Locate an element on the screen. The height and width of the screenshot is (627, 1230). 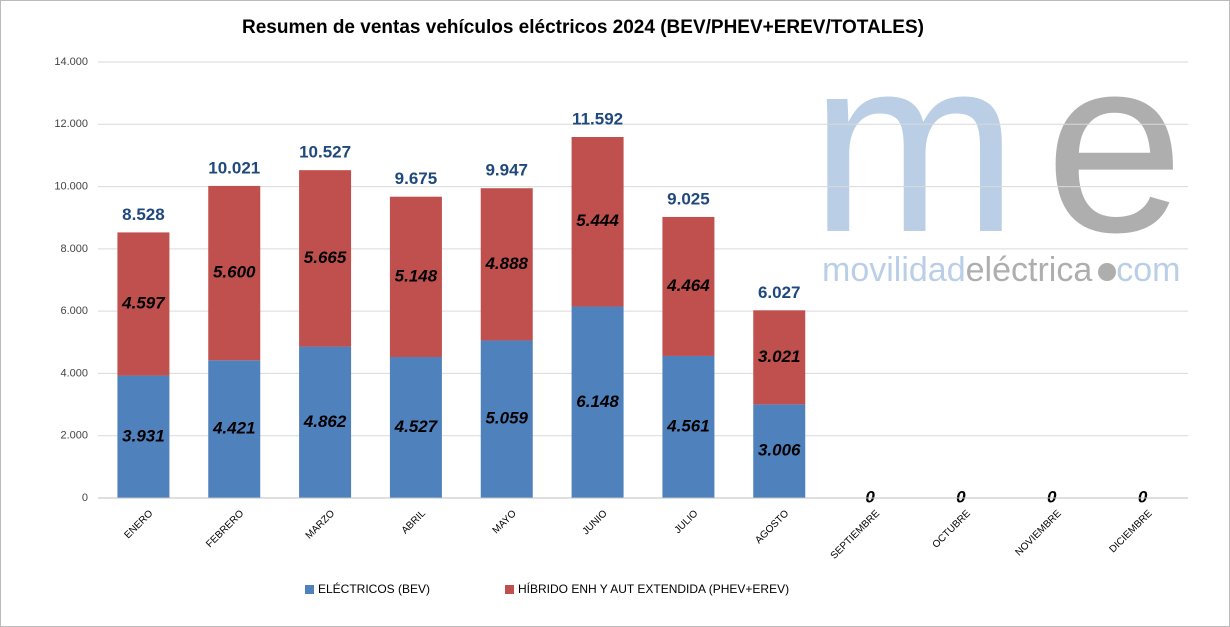
logo-text: movilidadeléctrica com is located at coordinates (1001, 270).